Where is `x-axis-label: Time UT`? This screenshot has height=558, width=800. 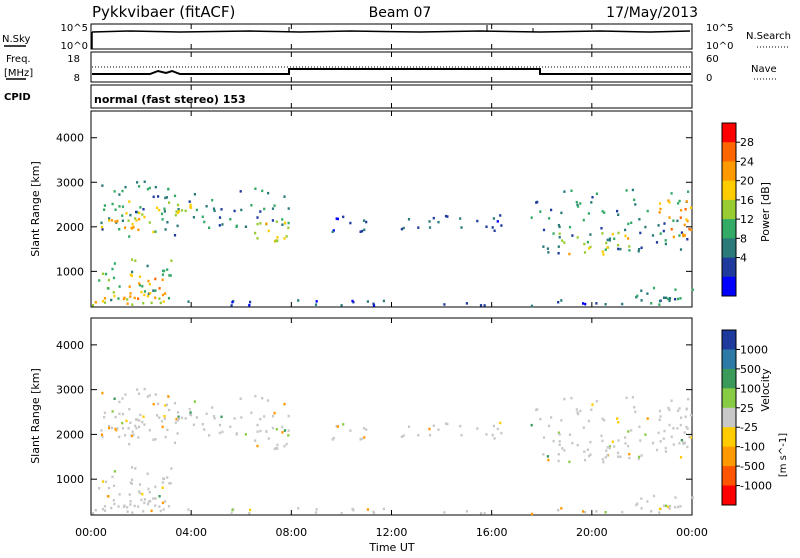
x-axis-label: Time UT is located at coordinates (391, 547).